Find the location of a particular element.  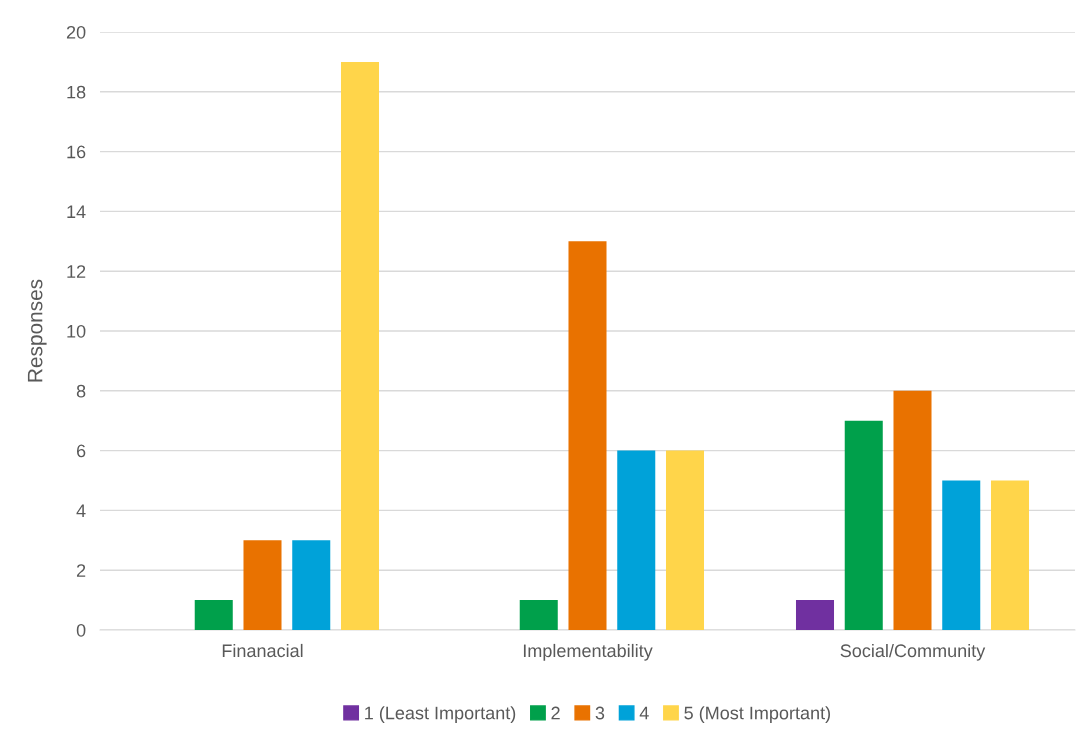

x-tick-label: Social/Community is located at coordinates (913, 652).